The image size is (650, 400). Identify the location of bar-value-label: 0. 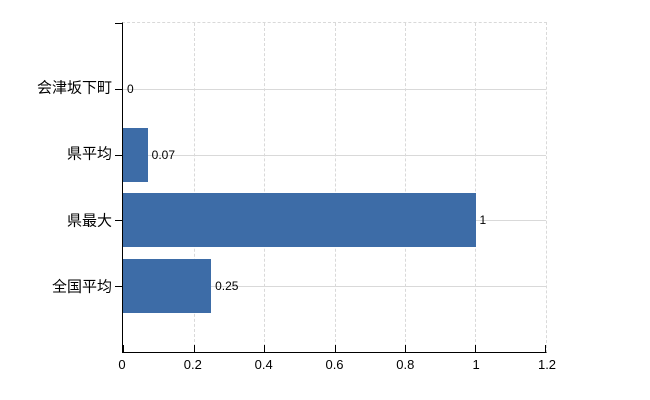
(130, 88).